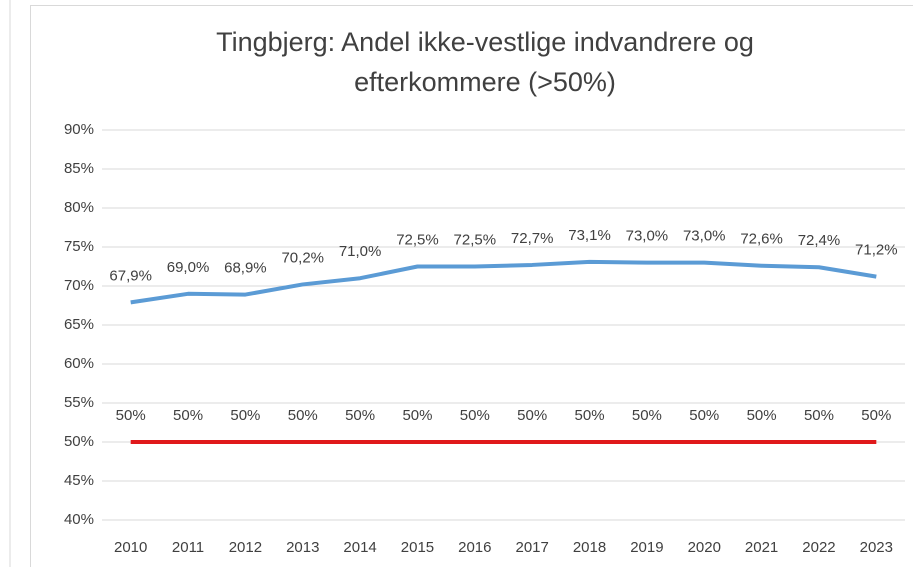 Image resolution: width=913 pixels, height=567 pixels. What do you see at coordinates (417, 547) in the screenshot?
I see `x-tick-label: 2015` at bounding box center [417, 547].